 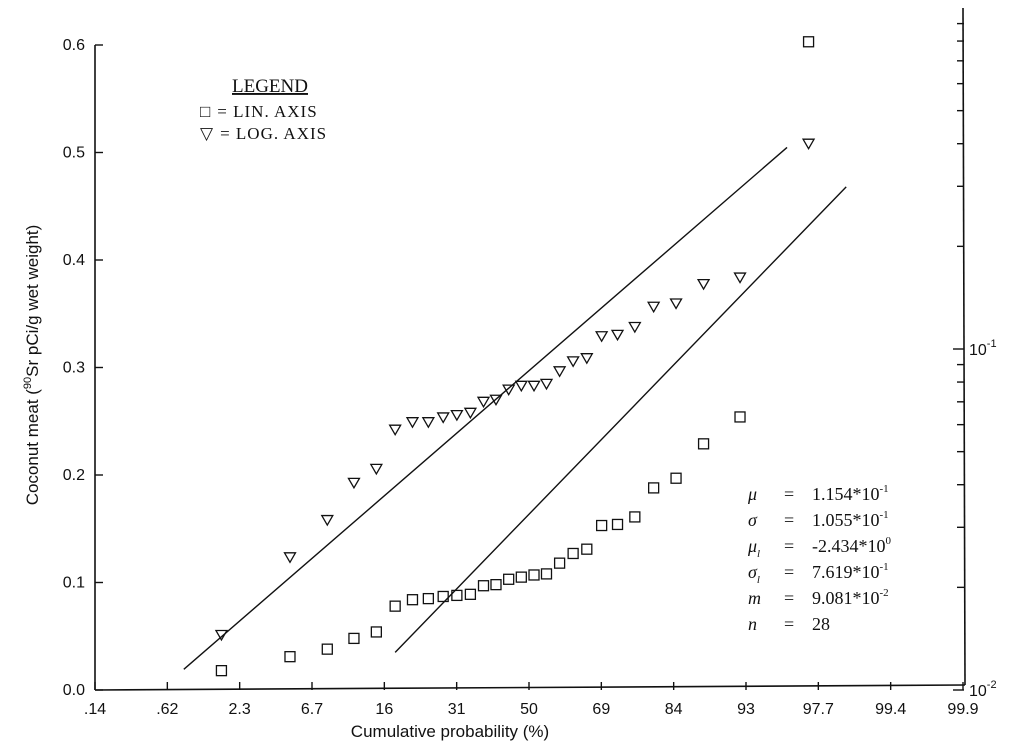 What do you see at coordinates (821, 624) in the screenshot?
I see `stat-value-mantissa: 28` at bounding box center [821, 624].